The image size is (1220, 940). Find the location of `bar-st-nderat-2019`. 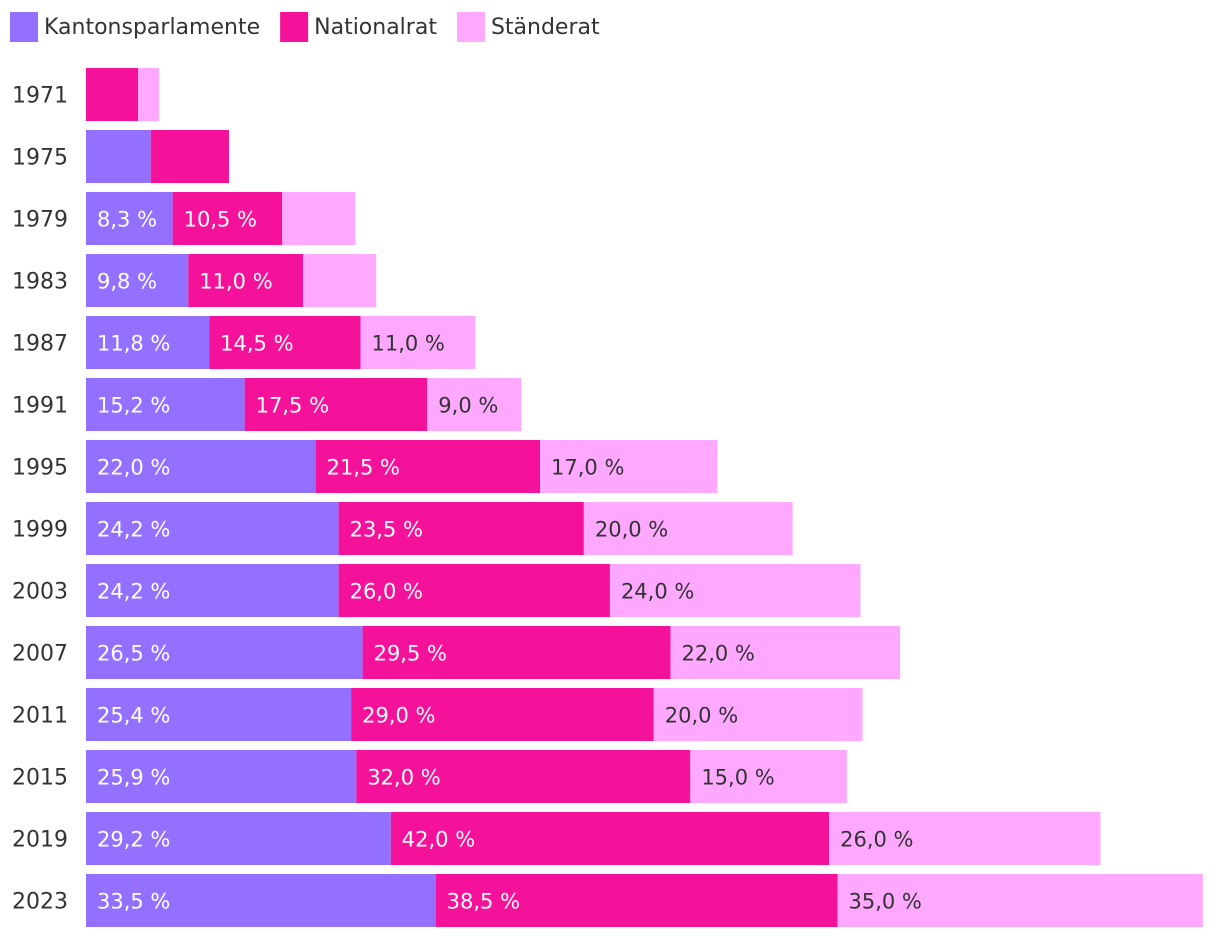

bar-st-nderat-2019 is located at coordinates (965, 838).